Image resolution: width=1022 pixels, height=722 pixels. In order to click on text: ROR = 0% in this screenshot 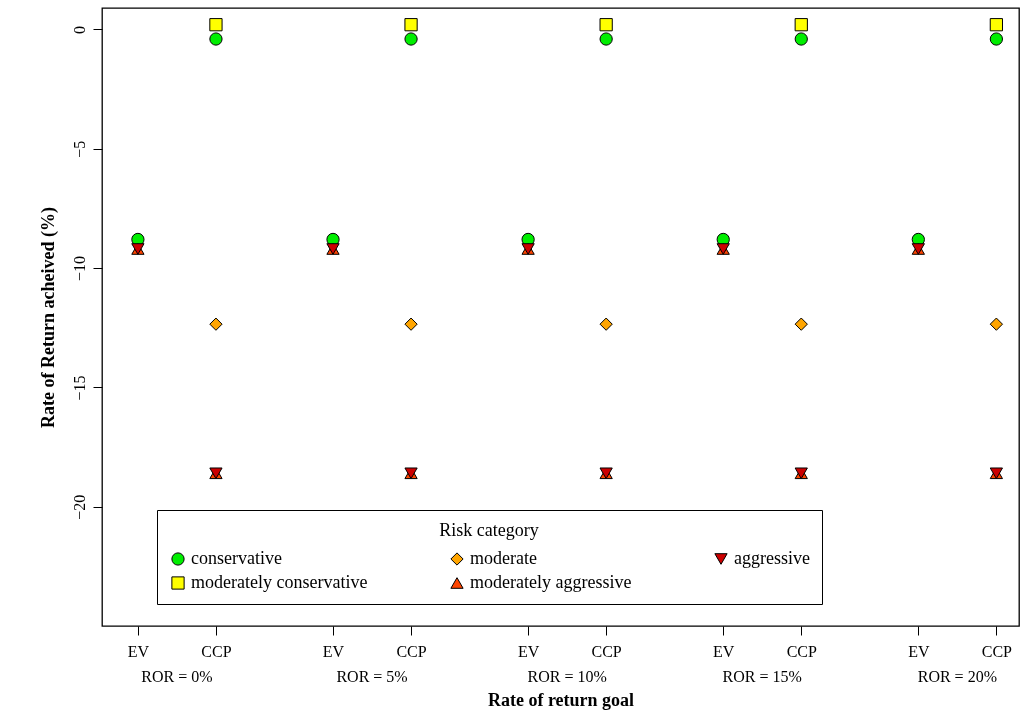, I will do `click(177, 676)`.